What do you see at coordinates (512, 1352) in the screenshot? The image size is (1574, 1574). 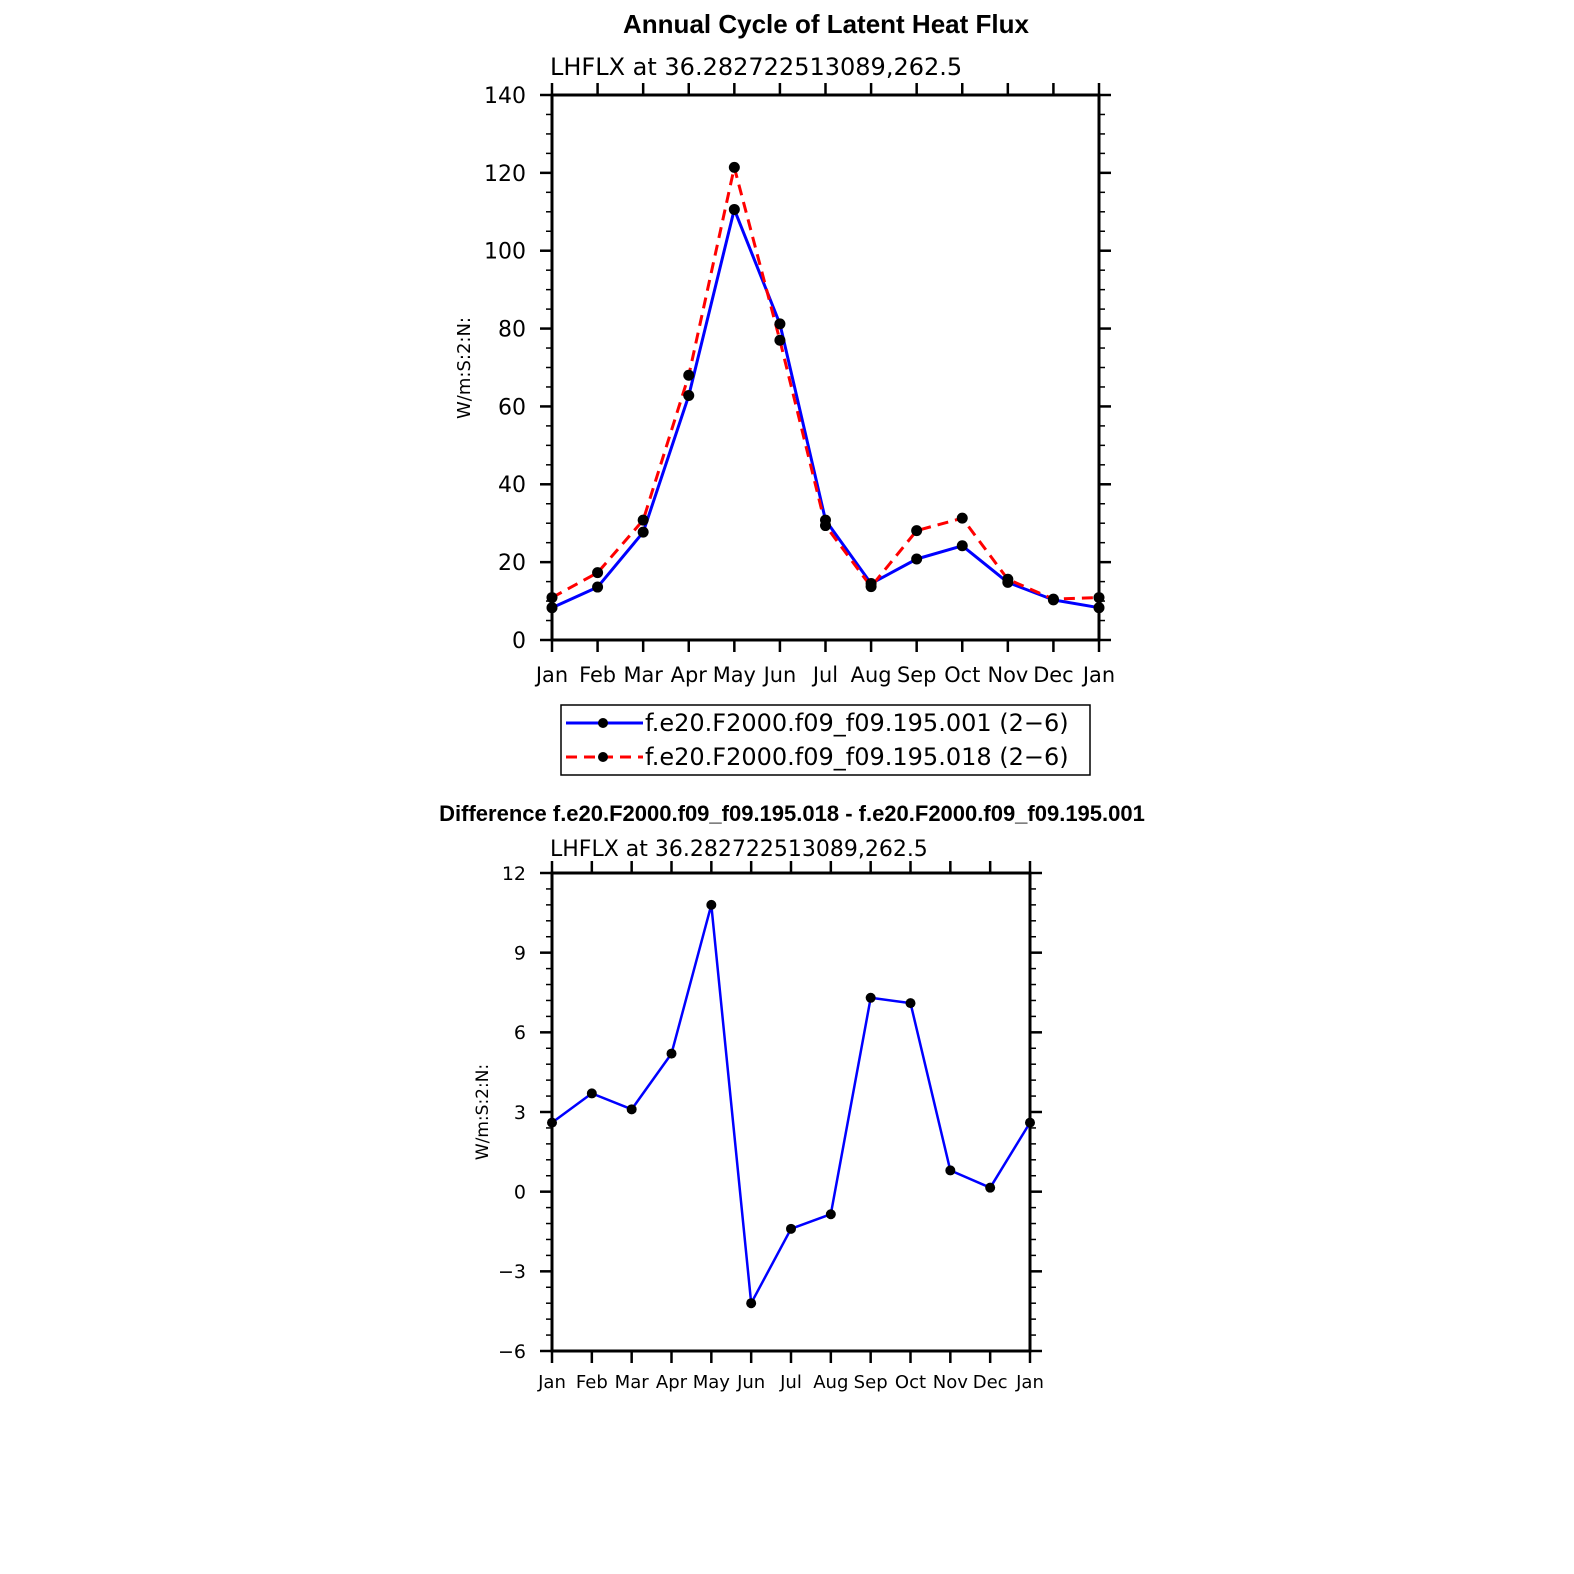 I see `y-tick-label: −6` at bounding box center [512, 1352].